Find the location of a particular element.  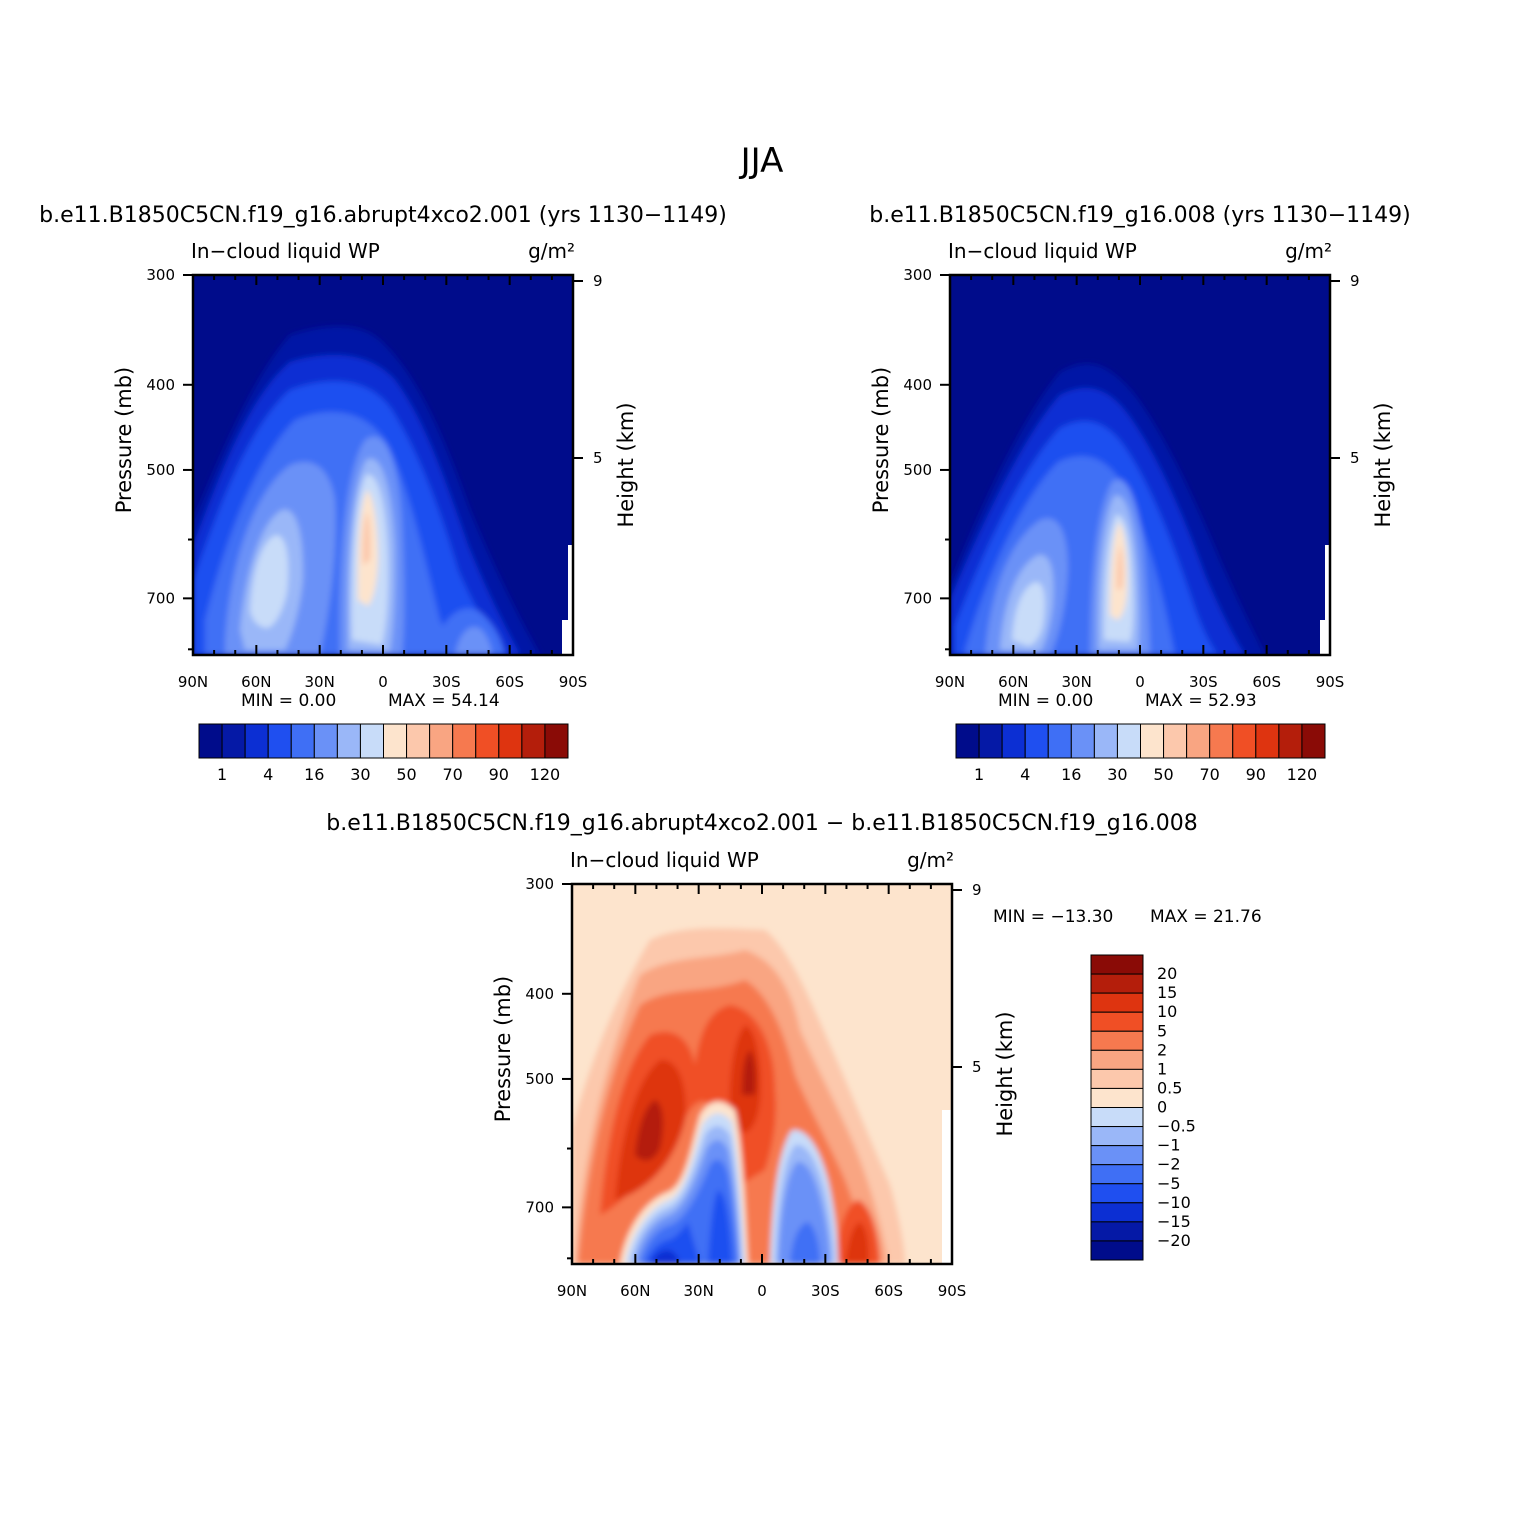

panel-a-x-tick-label: 30S is located at coordinates (446, 682).